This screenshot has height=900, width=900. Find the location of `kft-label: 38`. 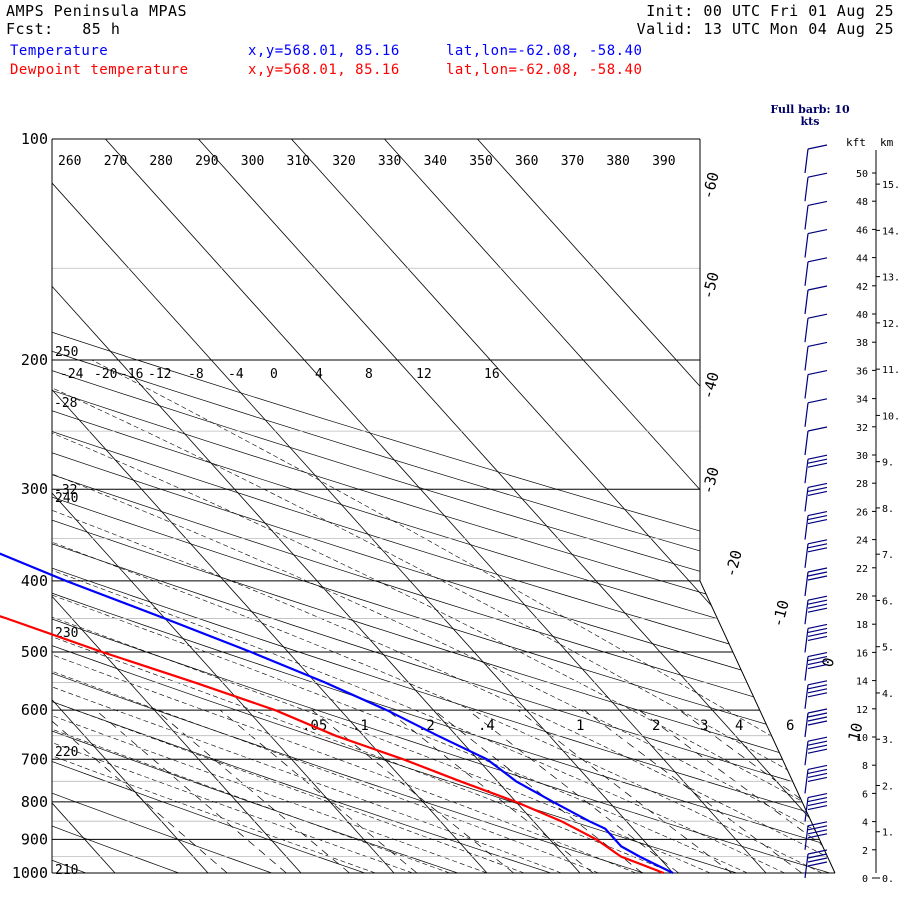

kft-label: 38 is located at coordinates (862, 343).